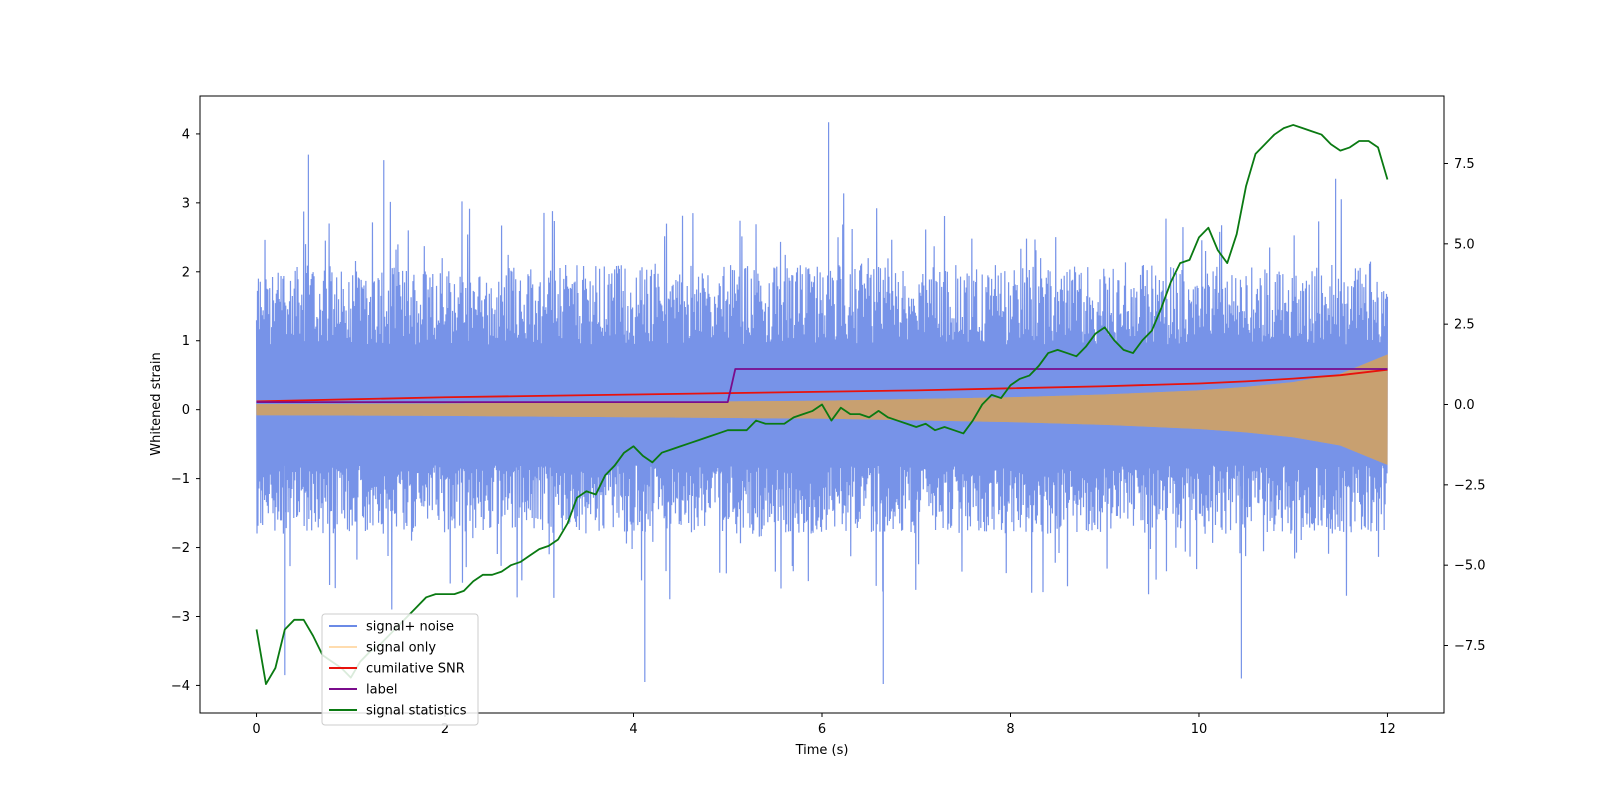 Image resolution: width=1600 pixels, height=804 pixels. Describe the element at coordinates (156, 403) in the screenshot. I see `y-axis-label: Whitened strain` at that location.